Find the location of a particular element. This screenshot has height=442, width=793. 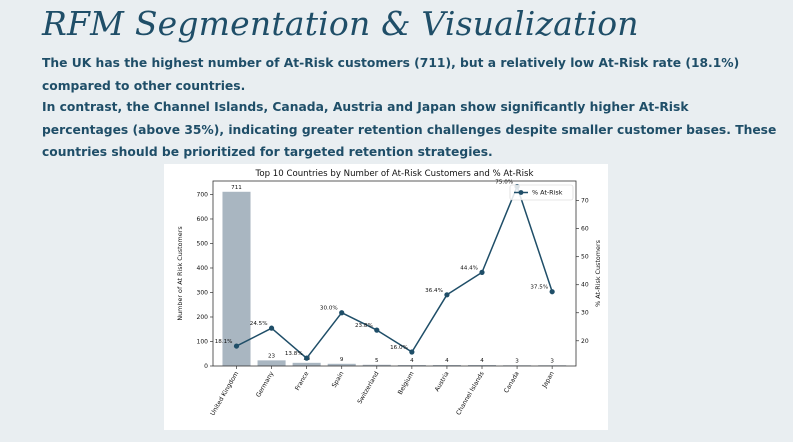

pct-label-2: 13.8% is located at coordinates (294, 354).